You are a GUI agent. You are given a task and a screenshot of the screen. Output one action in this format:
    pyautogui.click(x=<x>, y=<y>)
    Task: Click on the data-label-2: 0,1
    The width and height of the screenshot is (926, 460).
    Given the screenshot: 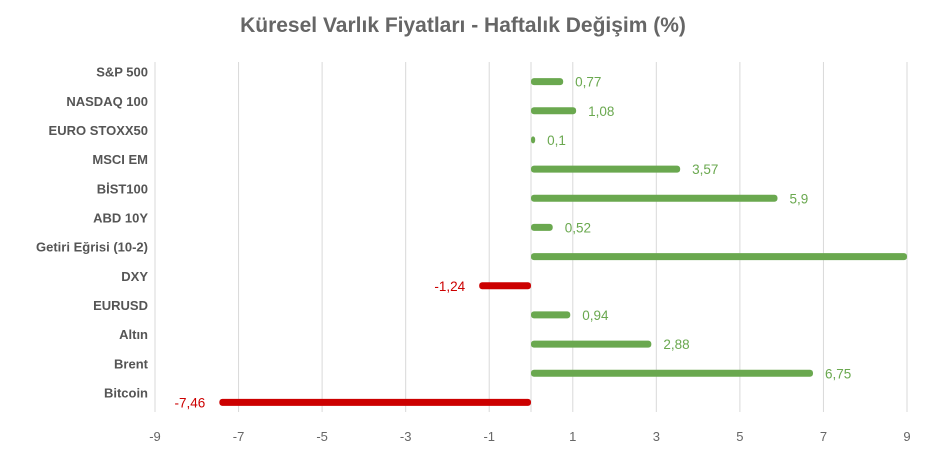 What is the action you would take?
    pyautogui.click(x=556, y=140)
    